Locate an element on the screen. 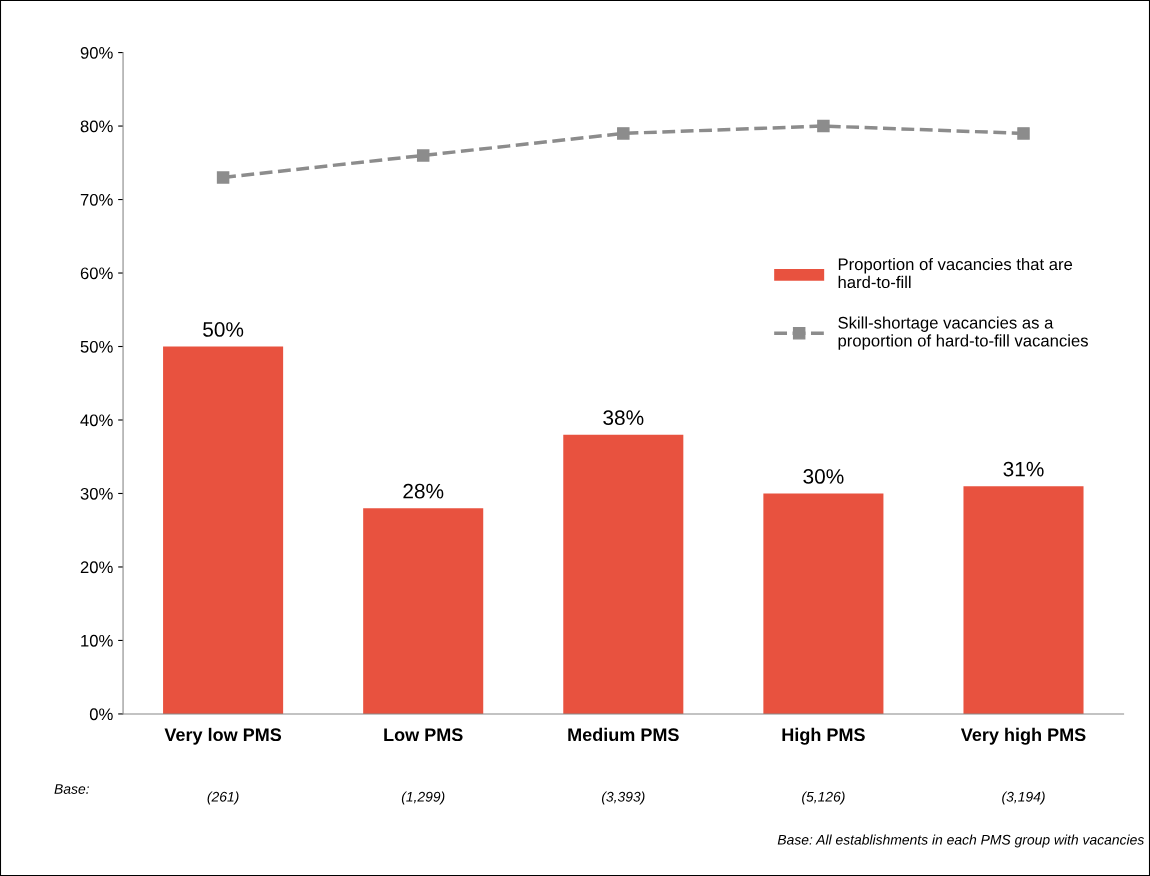  data-label: 50% is located at coordinates (223, 329).